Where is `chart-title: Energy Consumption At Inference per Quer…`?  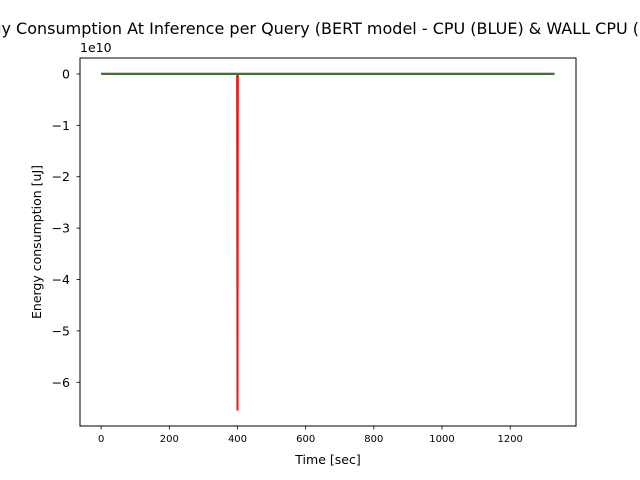 chart-title: Energy Consumption At Inference per Quer… is located at coordinates (320, 28).